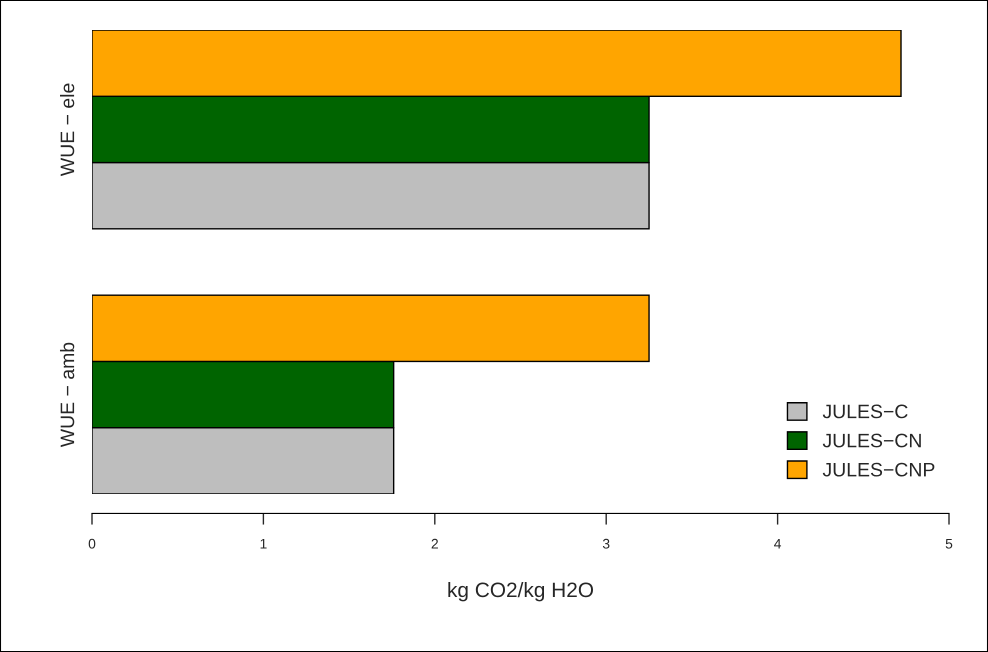 The width and height of the screenshot is (988, 652). What do you see at coordinates (92, 543) in the screenshot?
I see `x-tick-label: 0` at bounding box center [92, 543].